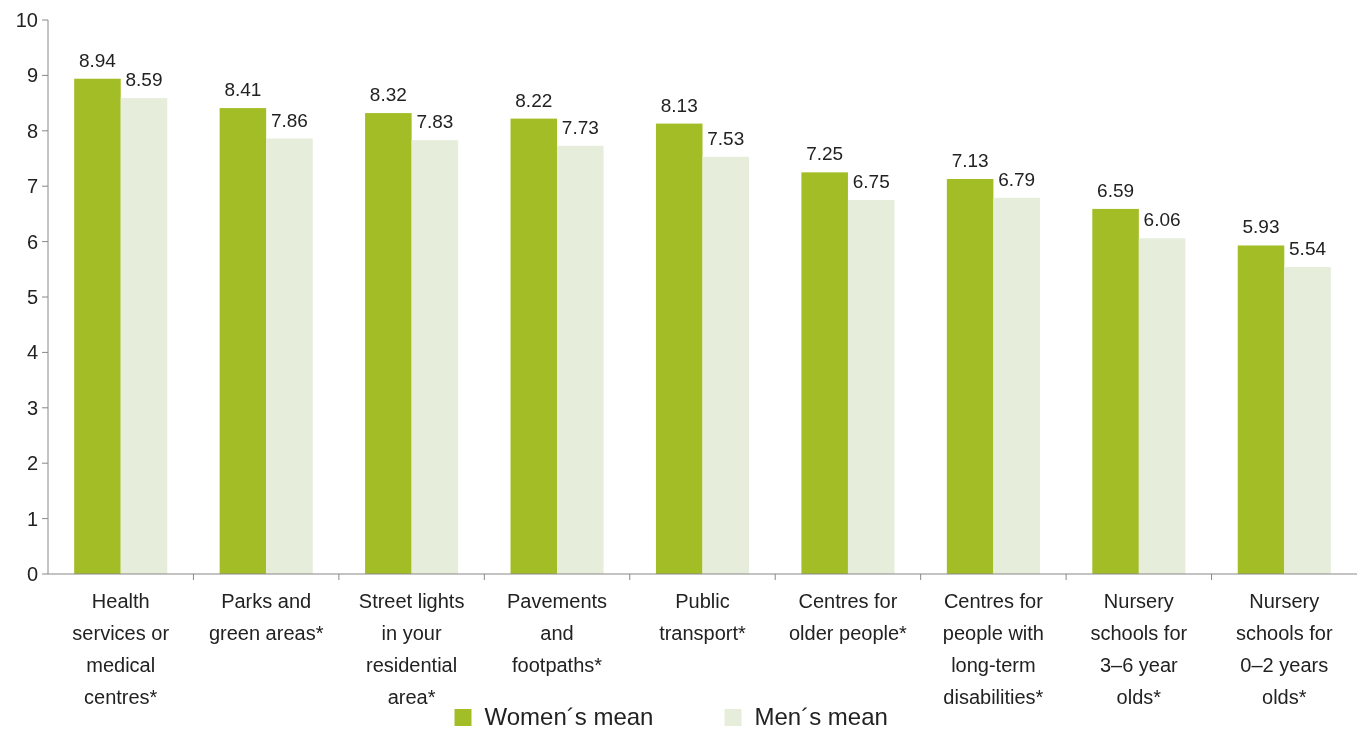 The height and width of the screenshot is (747, 1369). I want to click on x-tick-label: Street lights in your residential area*, so click(411, 649).